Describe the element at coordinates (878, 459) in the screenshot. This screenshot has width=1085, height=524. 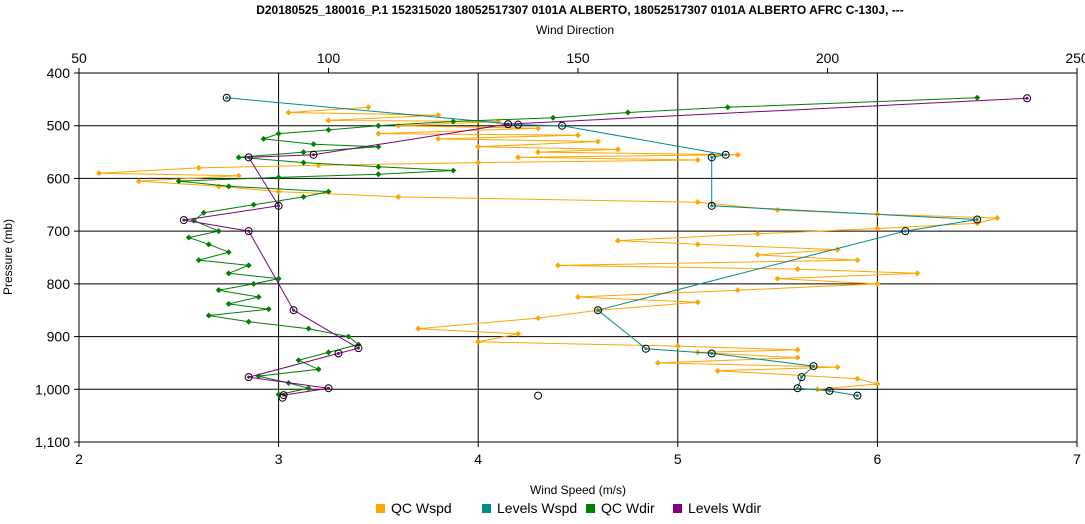
I see `bottom-tick-label: 6` at that location.